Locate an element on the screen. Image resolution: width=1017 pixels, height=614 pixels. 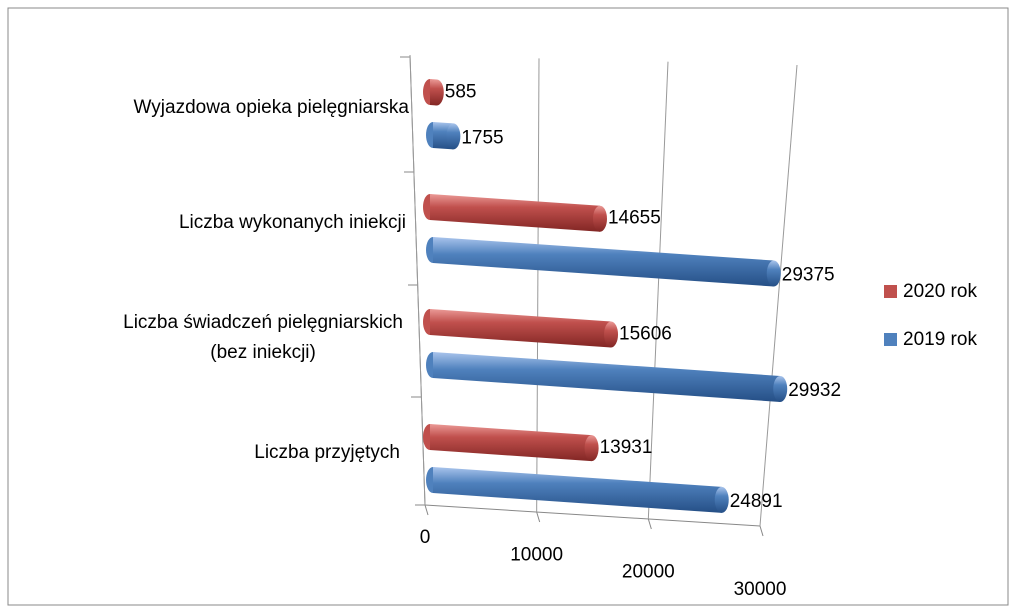
x-tick-label: 10000 is located at coordinates (536, 554).